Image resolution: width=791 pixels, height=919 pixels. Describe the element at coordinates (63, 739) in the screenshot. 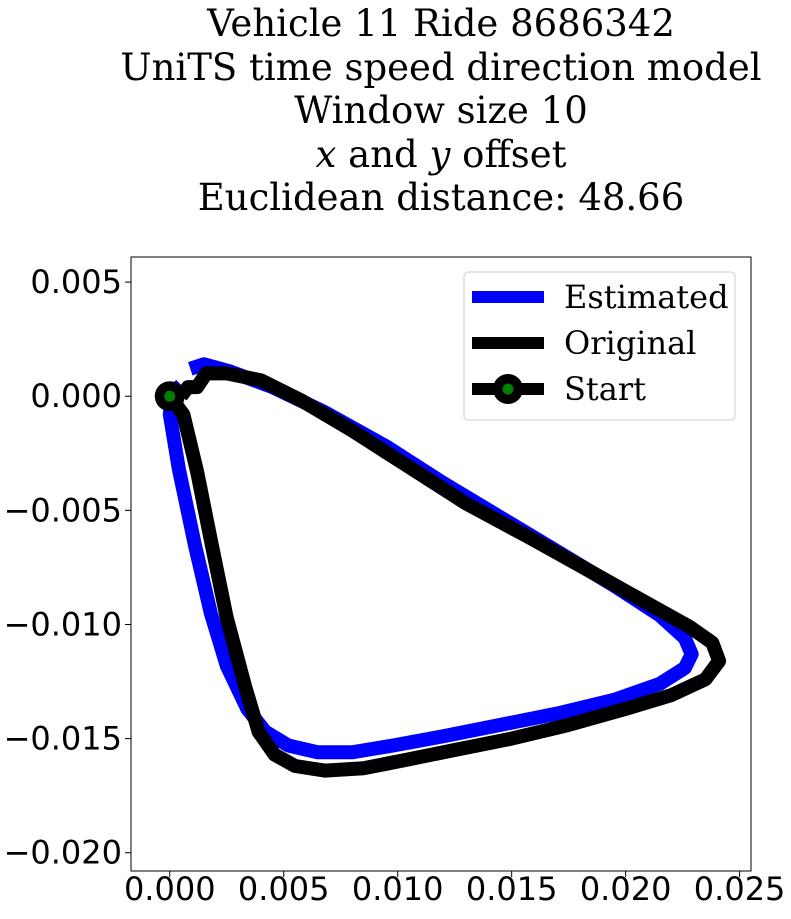

I see `y-tick-label: −0.015` at that location.